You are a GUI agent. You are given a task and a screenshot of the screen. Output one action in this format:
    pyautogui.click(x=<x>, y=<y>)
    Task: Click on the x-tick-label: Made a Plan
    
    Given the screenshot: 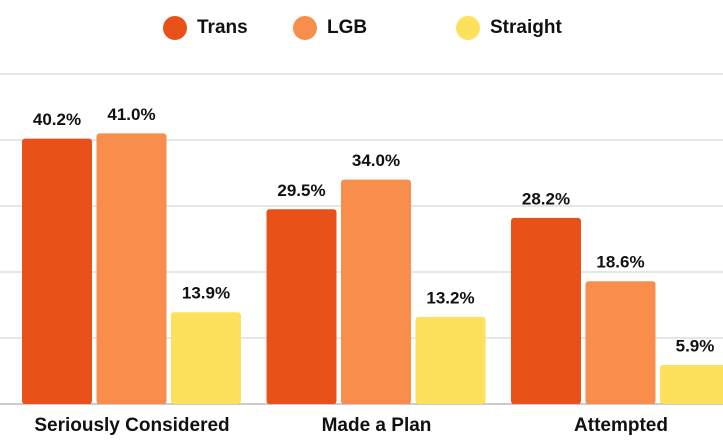 What is the action you would take?
    pyautogui.click(x=377, y=425)
    